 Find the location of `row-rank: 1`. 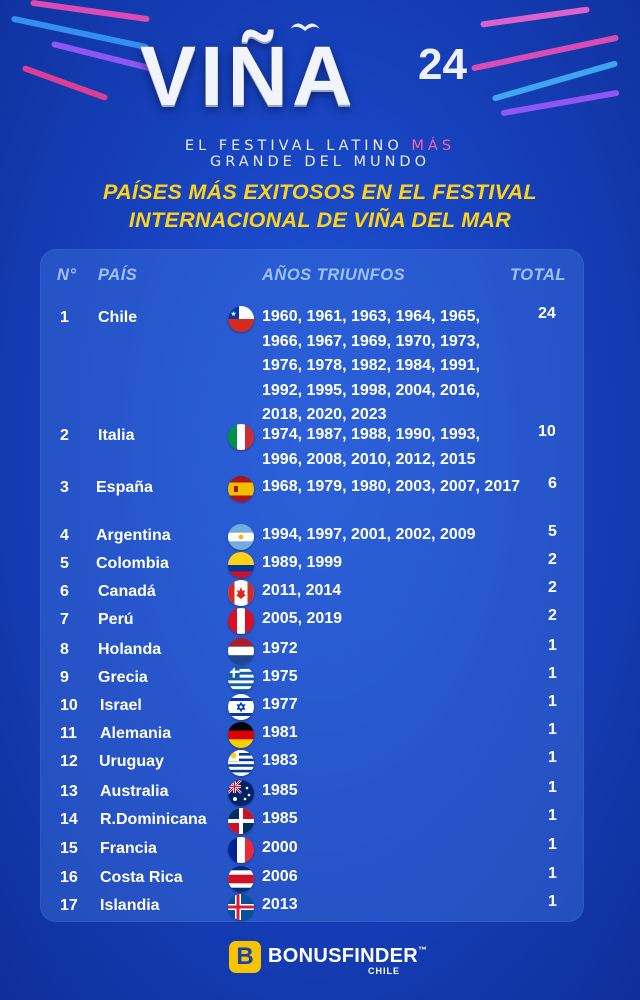

row-rank: 1 is located at coordinates (64, 317).